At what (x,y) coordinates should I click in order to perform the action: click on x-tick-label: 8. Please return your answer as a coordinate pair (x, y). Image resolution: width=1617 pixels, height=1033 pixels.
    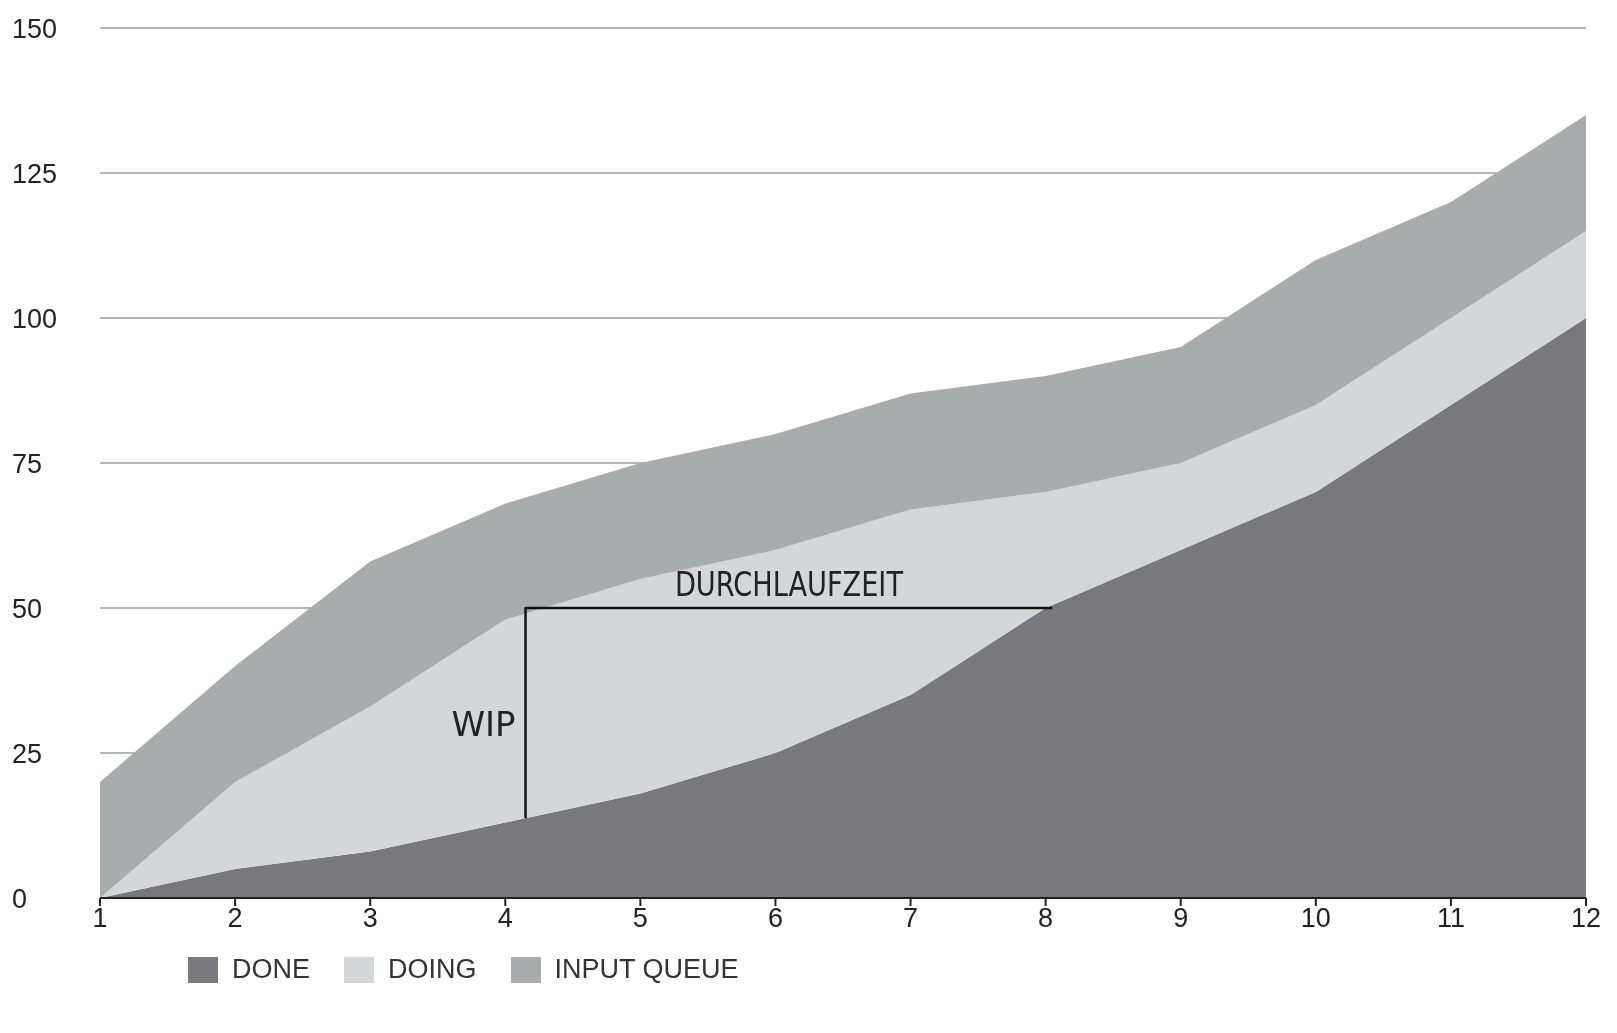
    Looking at the image, I should click on (1046, 918).